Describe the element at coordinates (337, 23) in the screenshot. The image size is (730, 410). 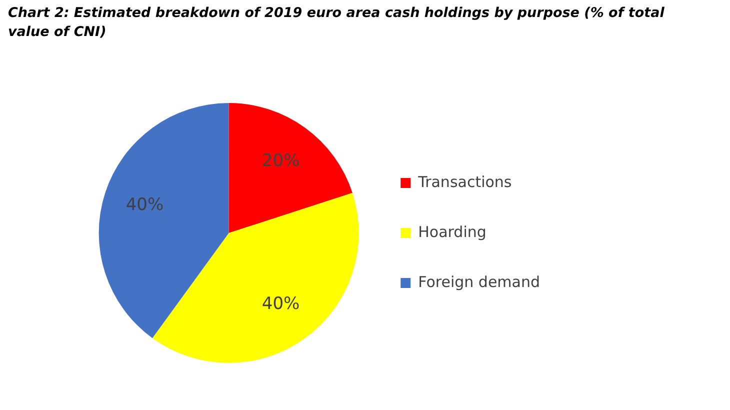
I see `chart-title: Chart 2: Estimated breakdown of 2019 euro area cash holdings by purpose (% of total value of CNI)` at that location.